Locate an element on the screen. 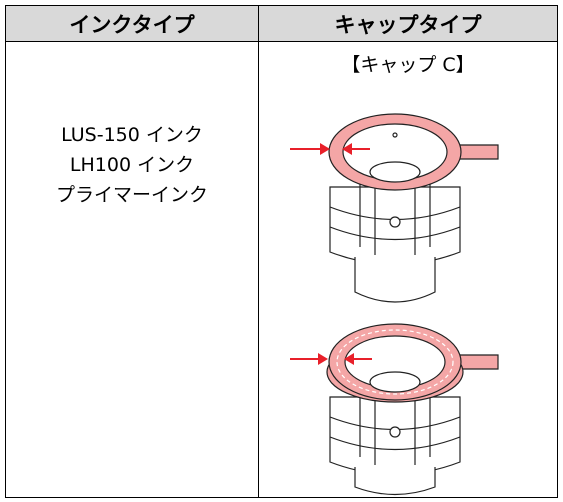  ink-name: LUS-150 インク is located at coordinates (132, 135).